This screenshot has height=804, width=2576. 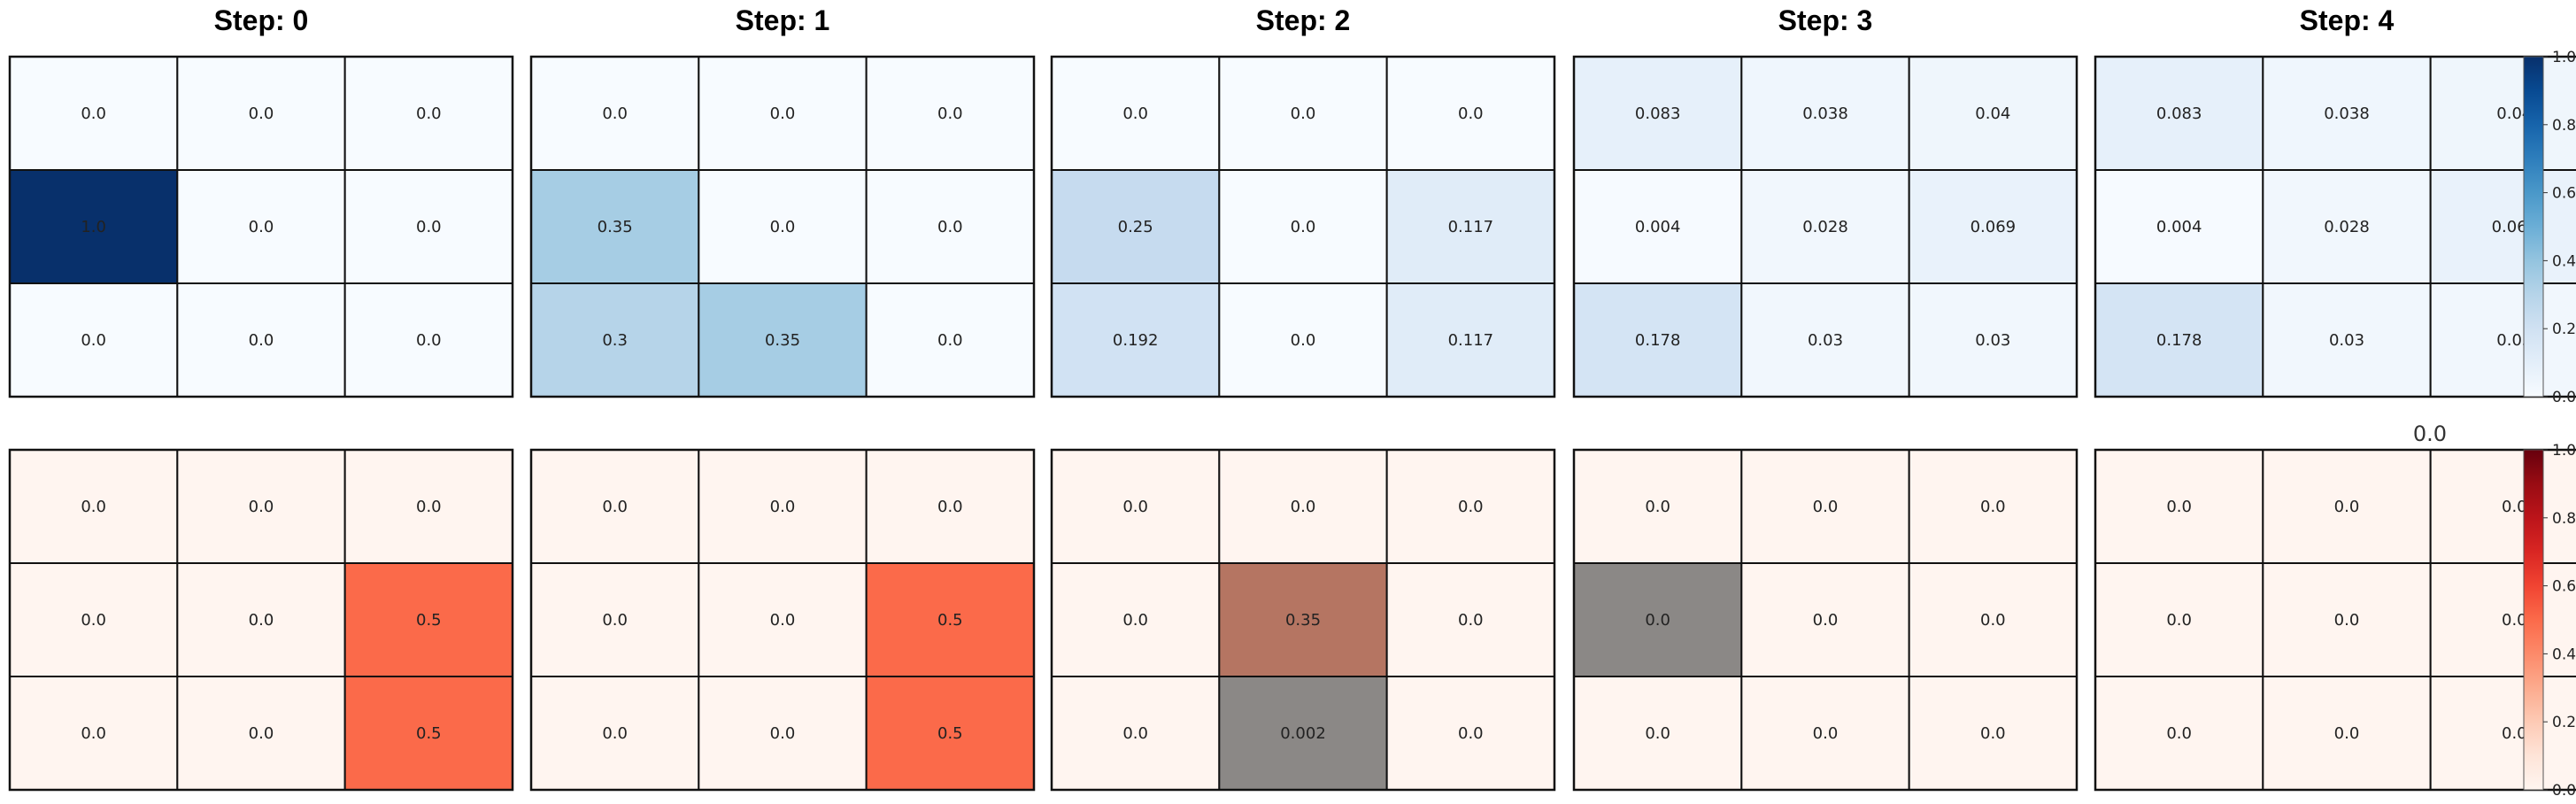 I want to click on step-title: Step: 1, so click(x=783, y=20).